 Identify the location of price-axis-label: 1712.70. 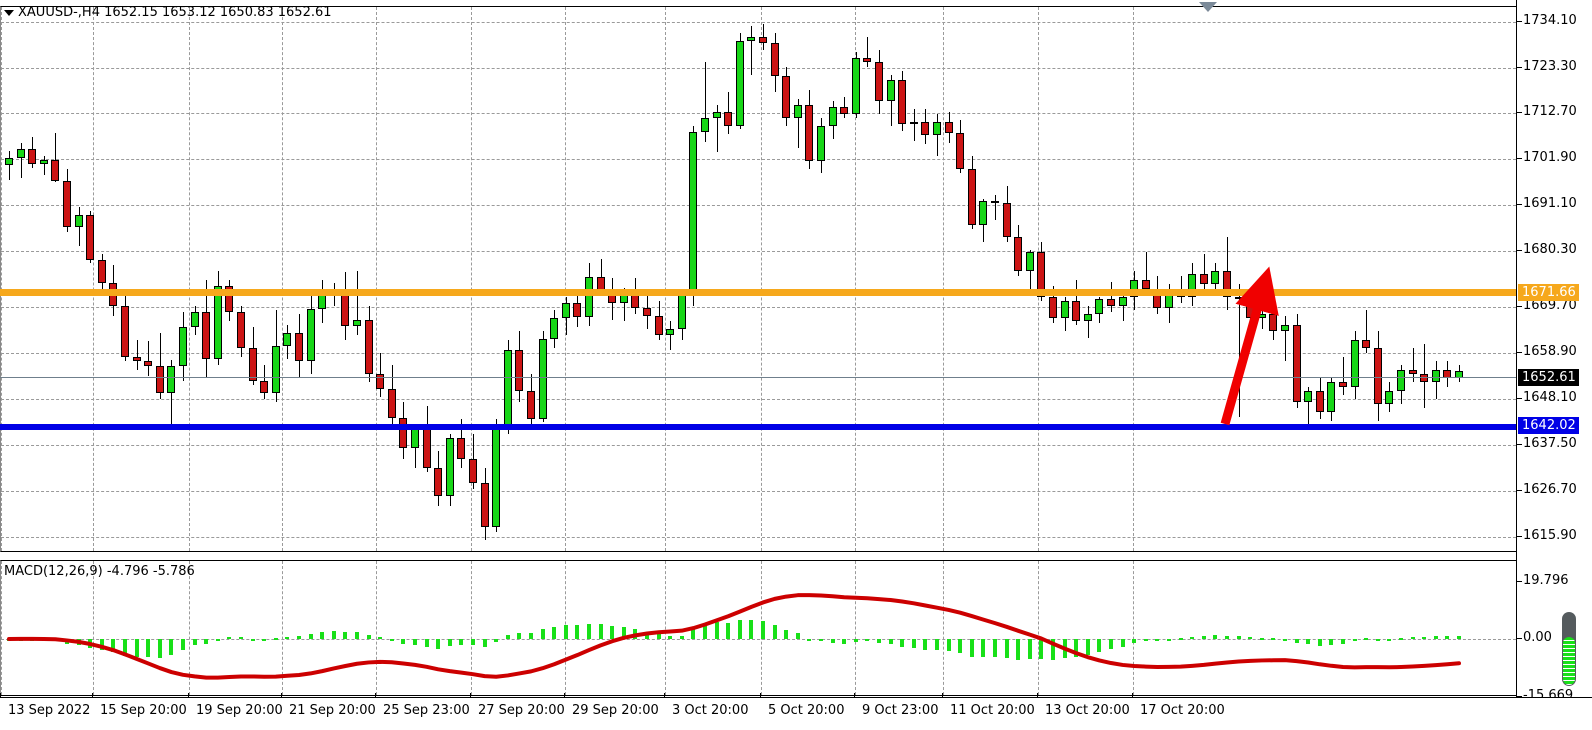
(1550, 111).